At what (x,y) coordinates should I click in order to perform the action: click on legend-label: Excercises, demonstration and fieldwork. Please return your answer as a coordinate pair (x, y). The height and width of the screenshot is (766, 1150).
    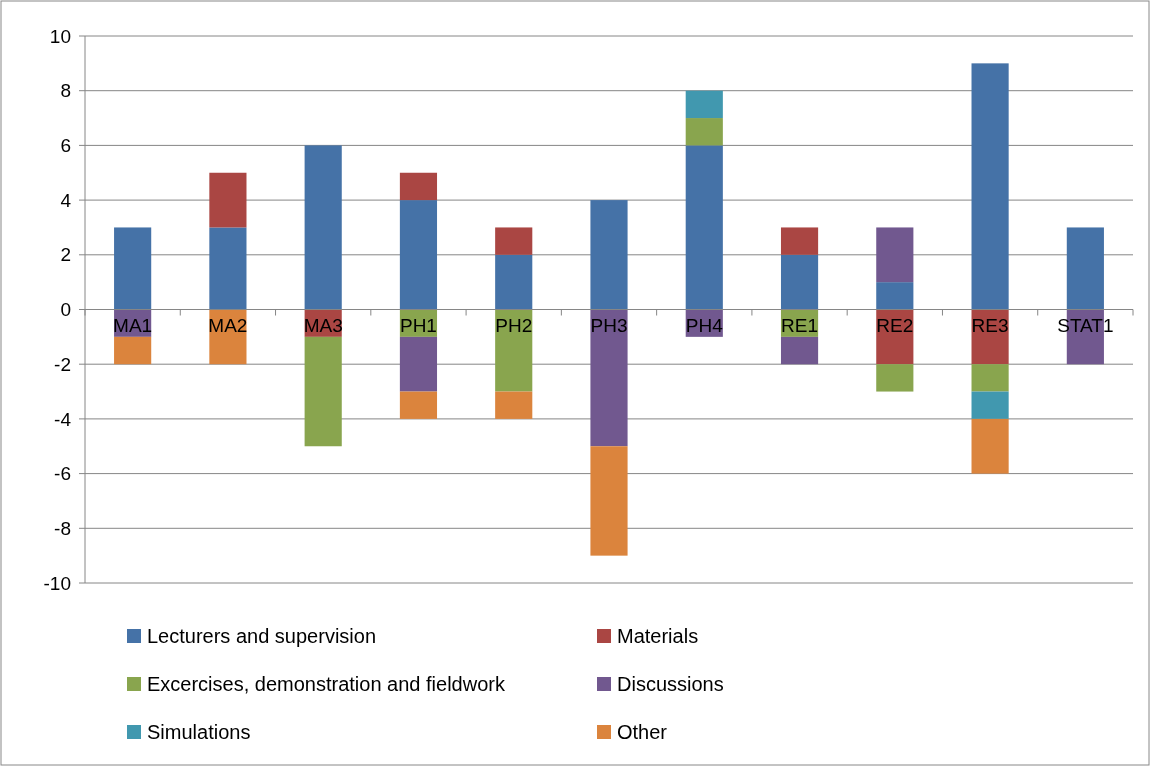
    Looking at the image, I should click on (326, 684).